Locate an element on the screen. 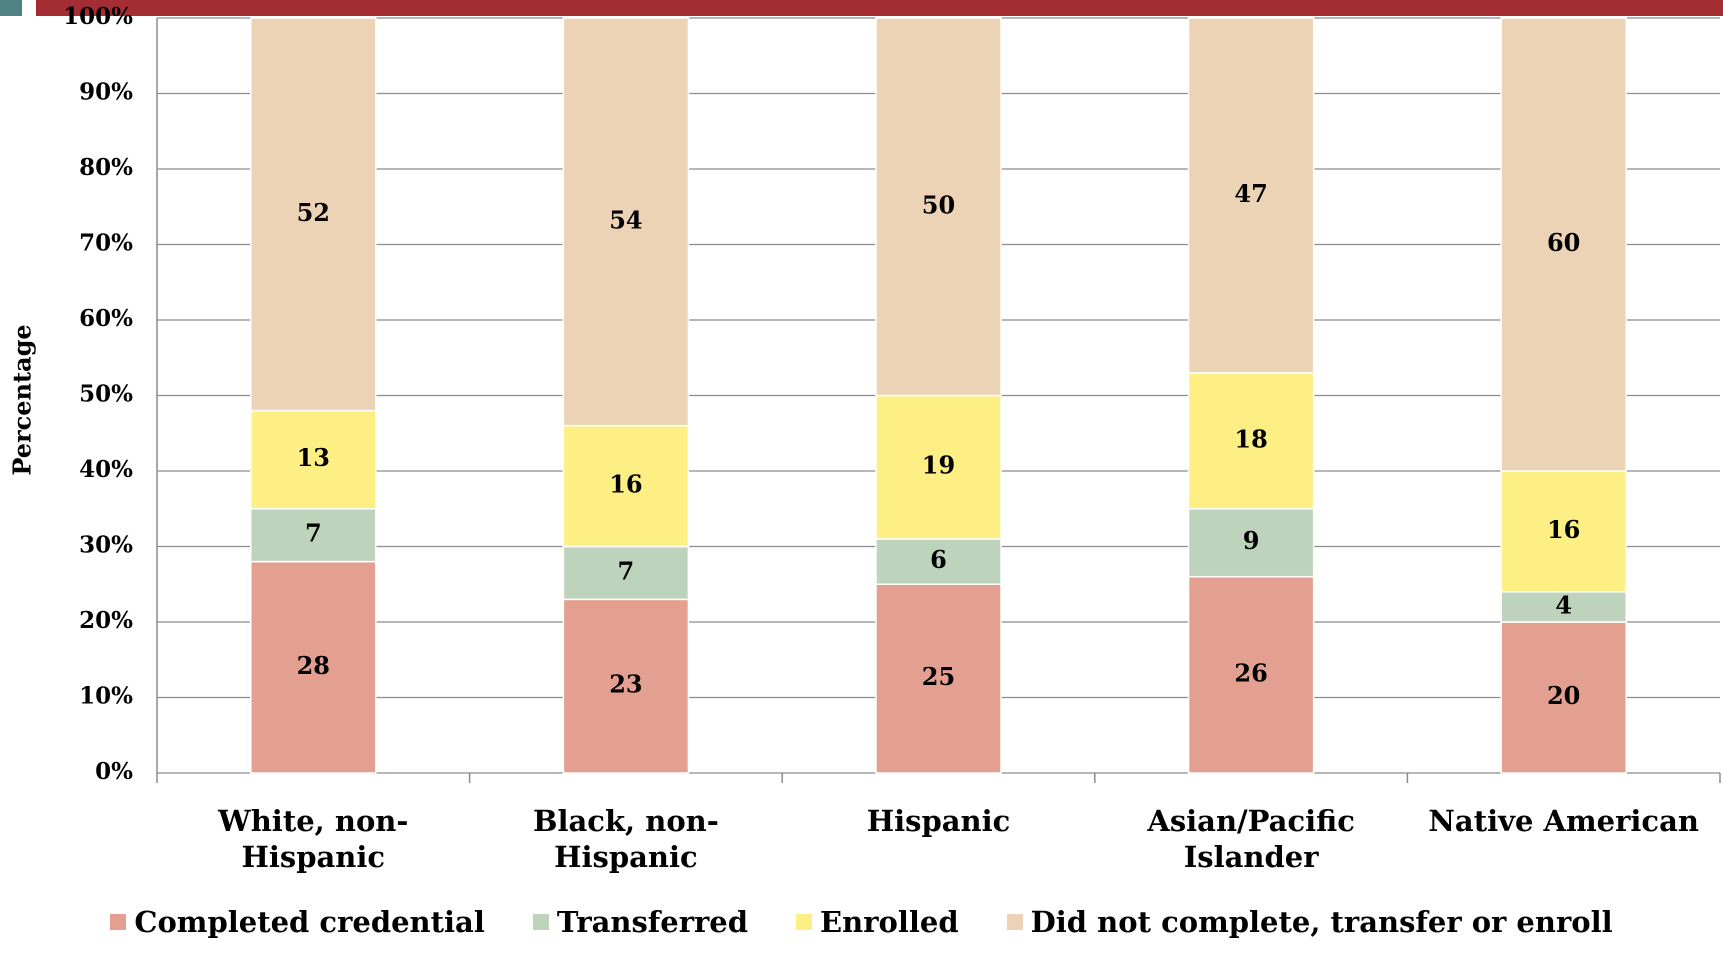 Image resolution: width=1723 pixels, height=956 pixels. data-label: 52 is located at coordinates (313, 212).